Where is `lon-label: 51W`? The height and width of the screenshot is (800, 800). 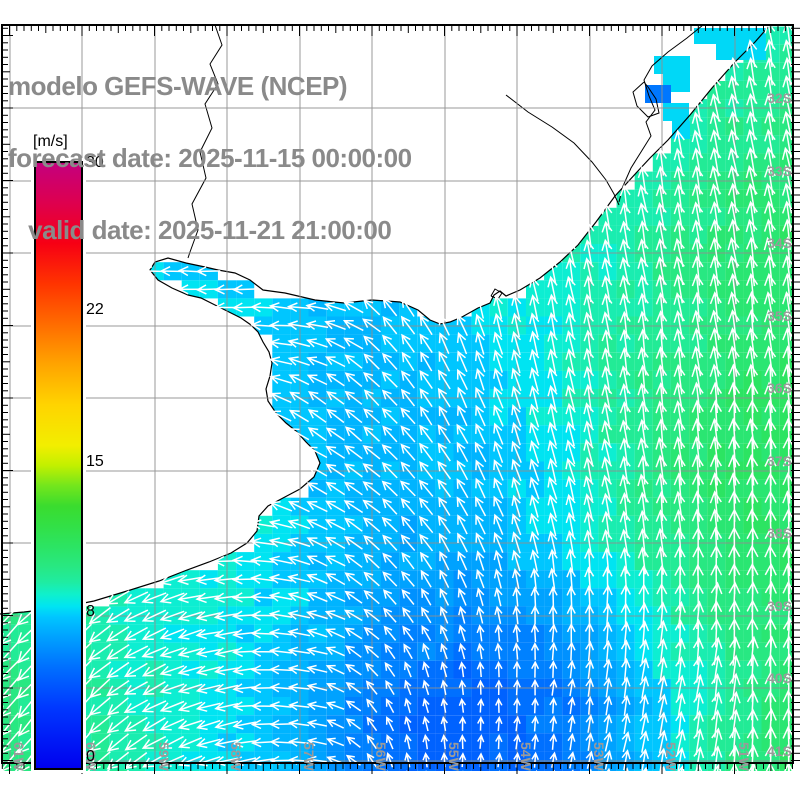
lon-label: 51W is located at coordinates (744, 756).